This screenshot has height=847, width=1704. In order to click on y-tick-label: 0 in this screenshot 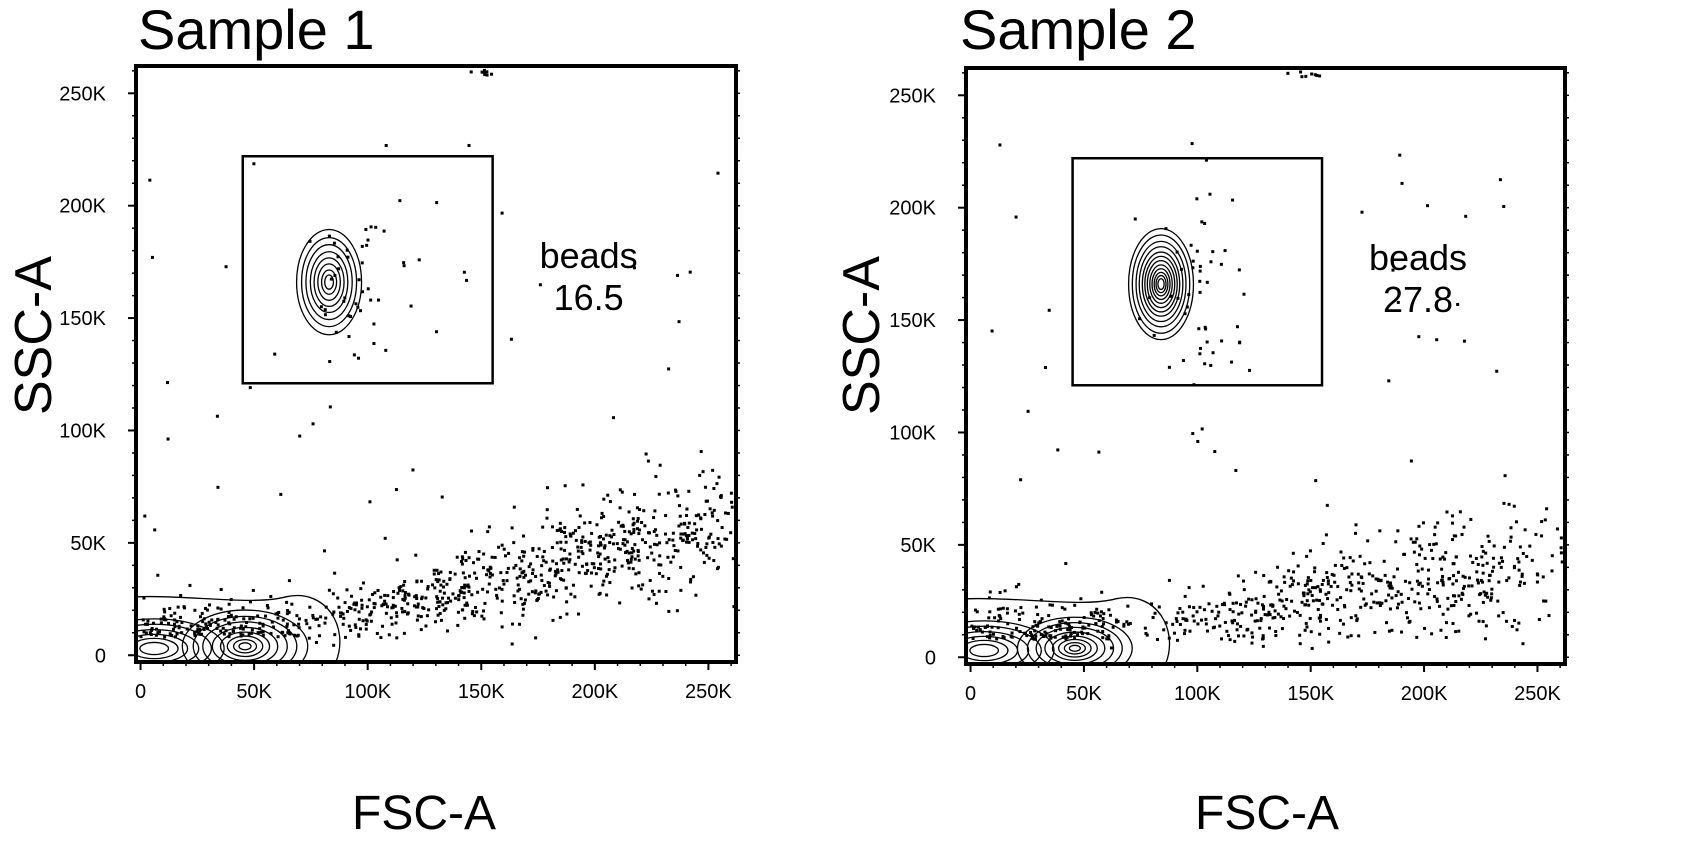, I will do `click(930, 658)`.